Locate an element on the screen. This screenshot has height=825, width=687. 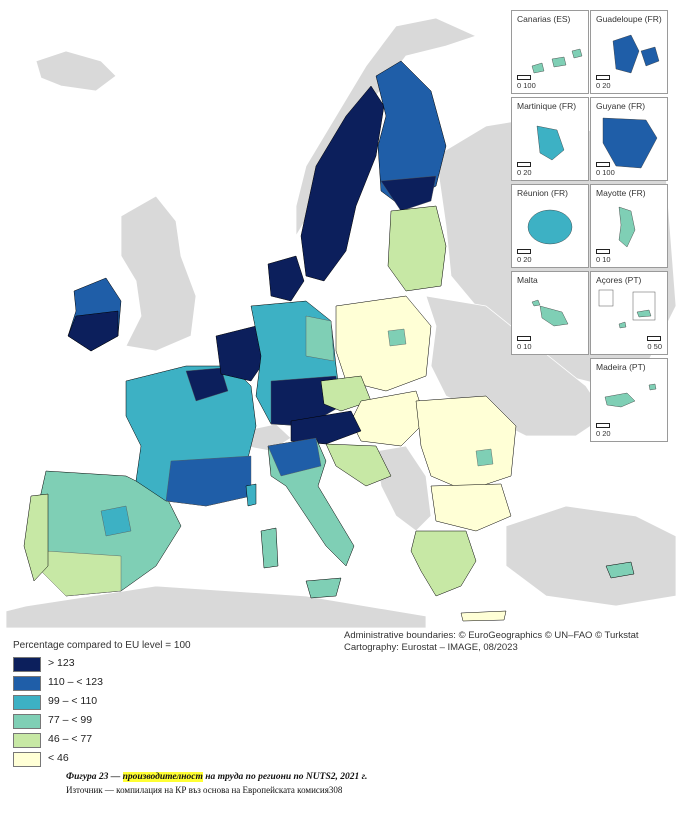
inset-madeira-shape is located at coordinates (630, 395).